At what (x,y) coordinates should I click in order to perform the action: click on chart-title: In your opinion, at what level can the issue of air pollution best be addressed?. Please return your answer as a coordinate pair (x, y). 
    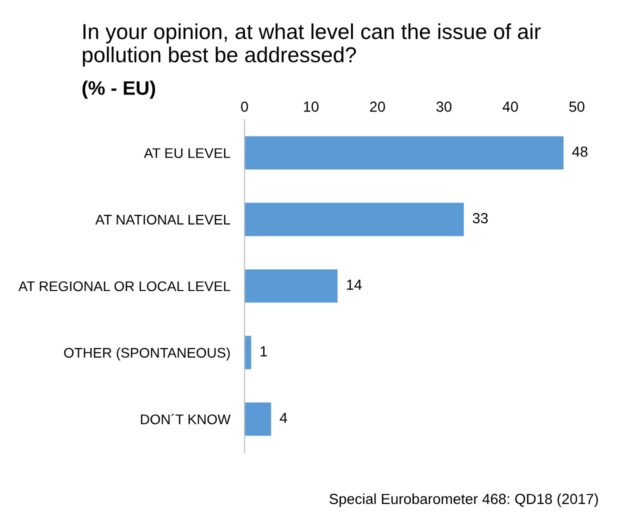
    Looking at the image, I should click on (311, 45).